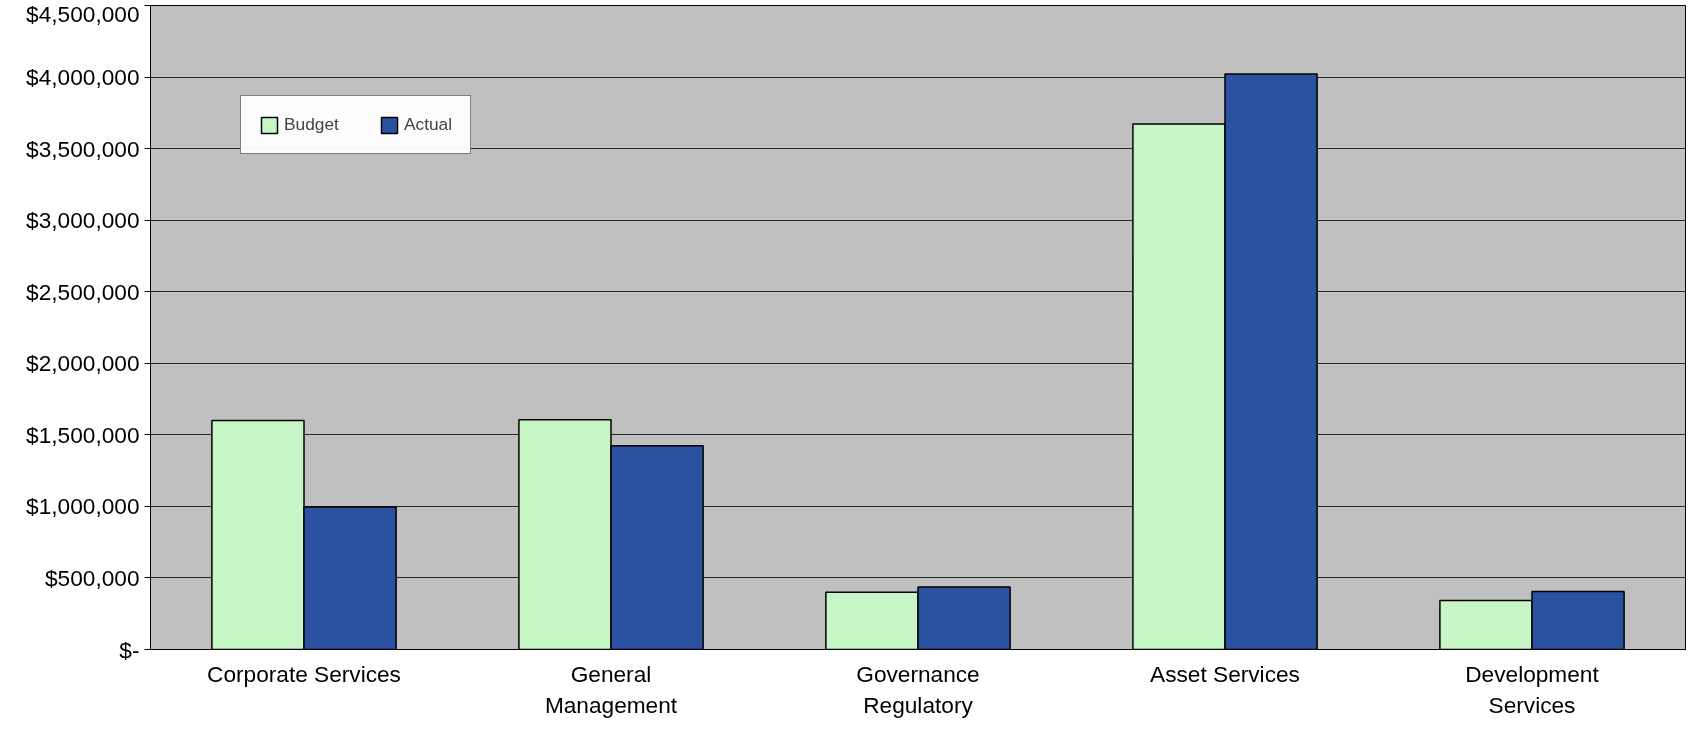 Image resolution: width=1703 pixels, height=730 pixels. What do you see at coordinates (83, 506) in the screenshot?
I see `y-tick-label: $1,000,000` at bounding box center [83, 506].